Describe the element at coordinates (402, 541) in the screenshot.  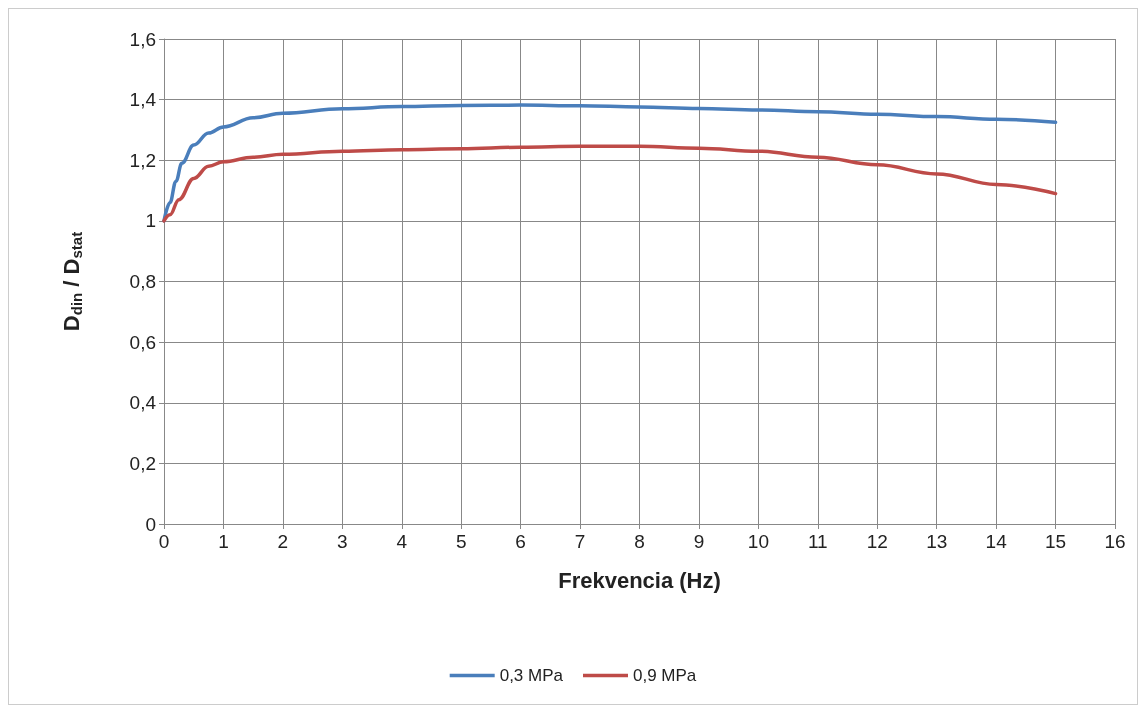
I see `x-tick-label: 4` at that location.